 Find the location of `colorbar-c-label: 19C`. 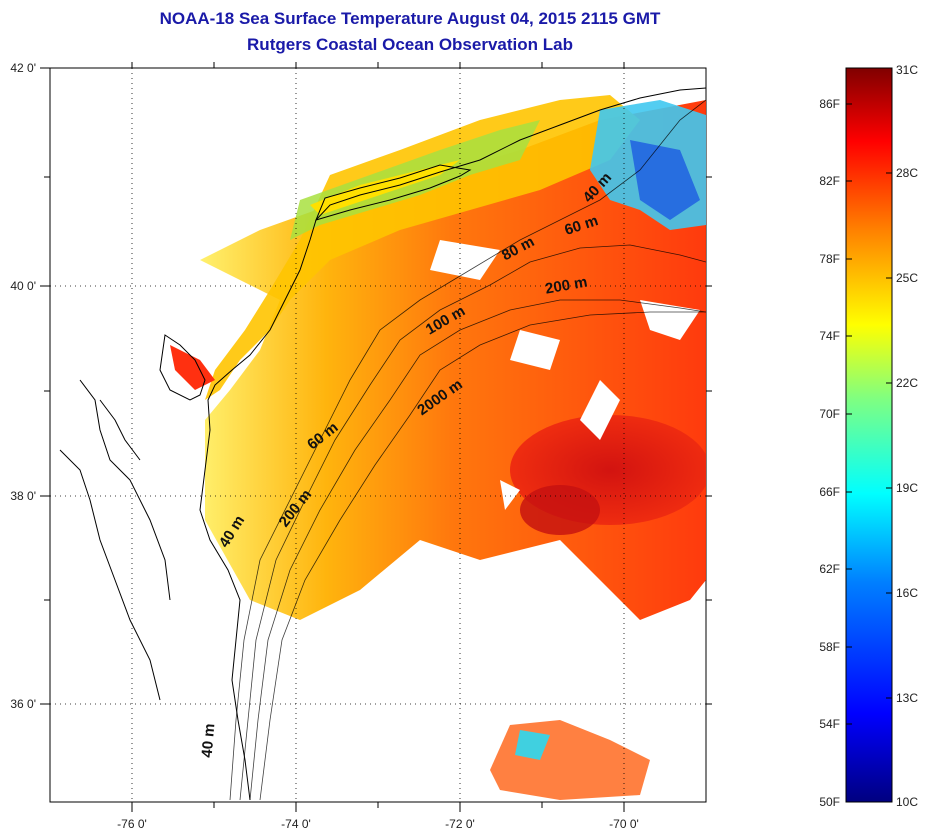

colorbar-c-label: 19C is located at coordinates (907, 488).